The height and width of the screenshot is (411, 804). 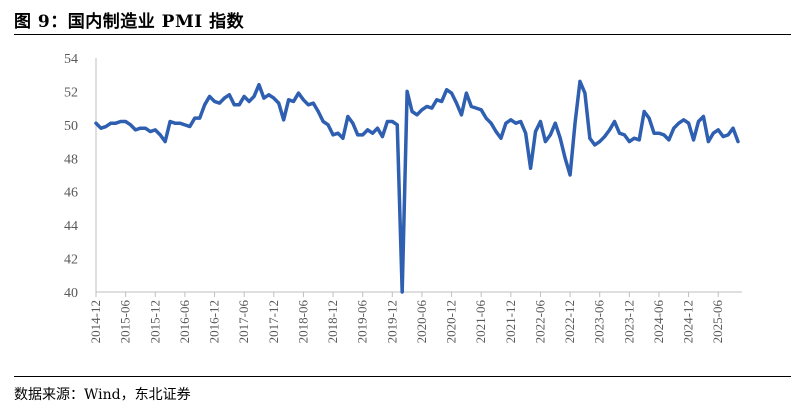 I want to click on footer-rule, so click(x=402, y=376).